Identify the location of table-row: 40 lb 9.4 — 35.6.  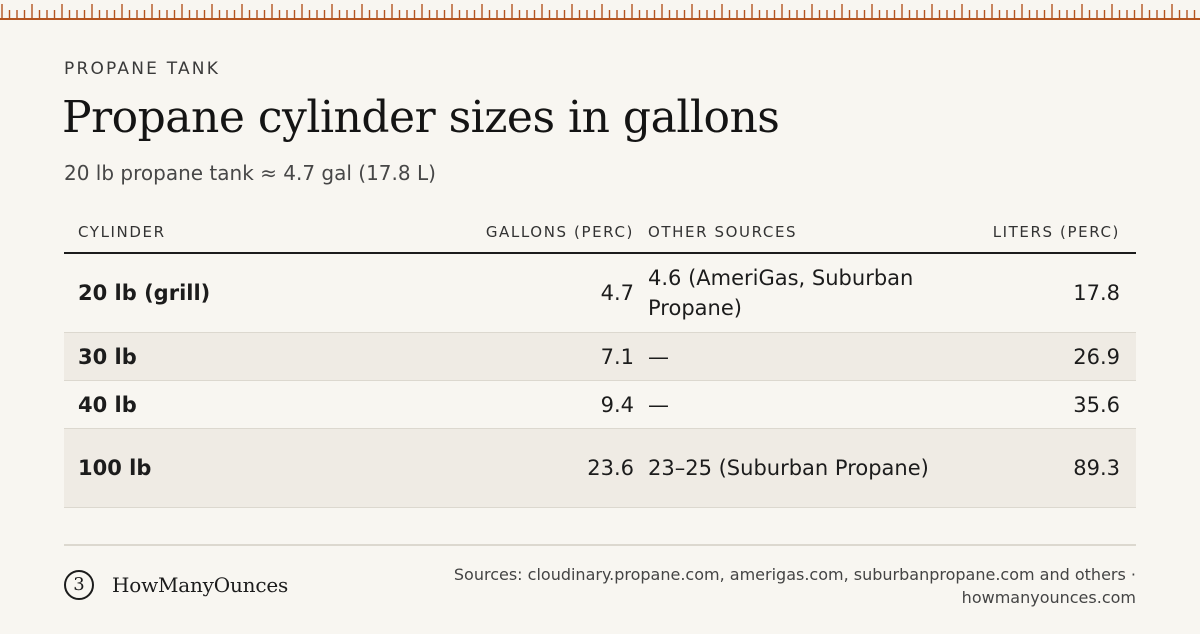
(600, 405).